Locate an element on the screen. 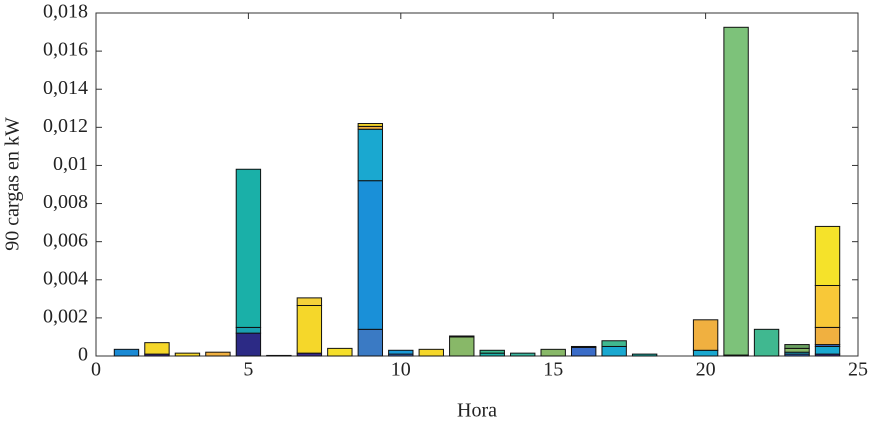 This screenshot has height=428, width=870. x-tick-label: 20 is located at coordinates (706, 370).